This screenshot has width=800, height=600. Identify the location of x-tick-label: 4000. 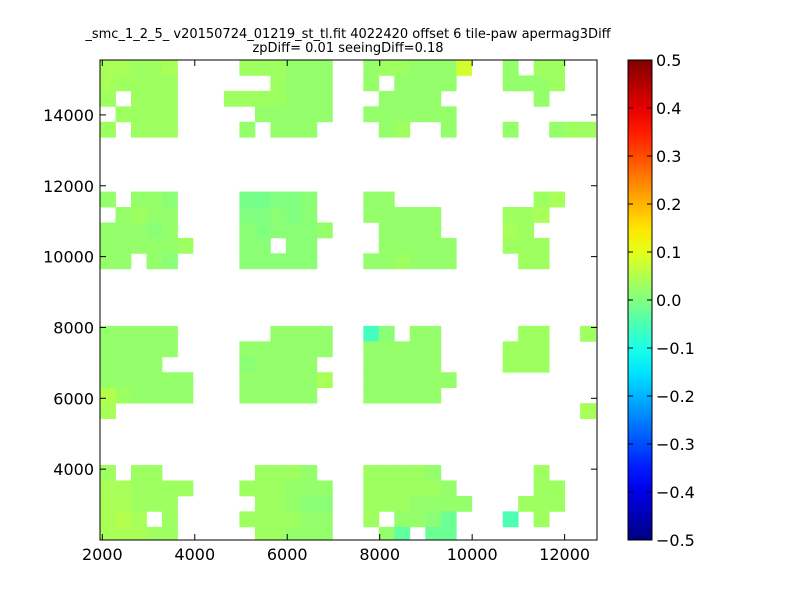
(194, 554).